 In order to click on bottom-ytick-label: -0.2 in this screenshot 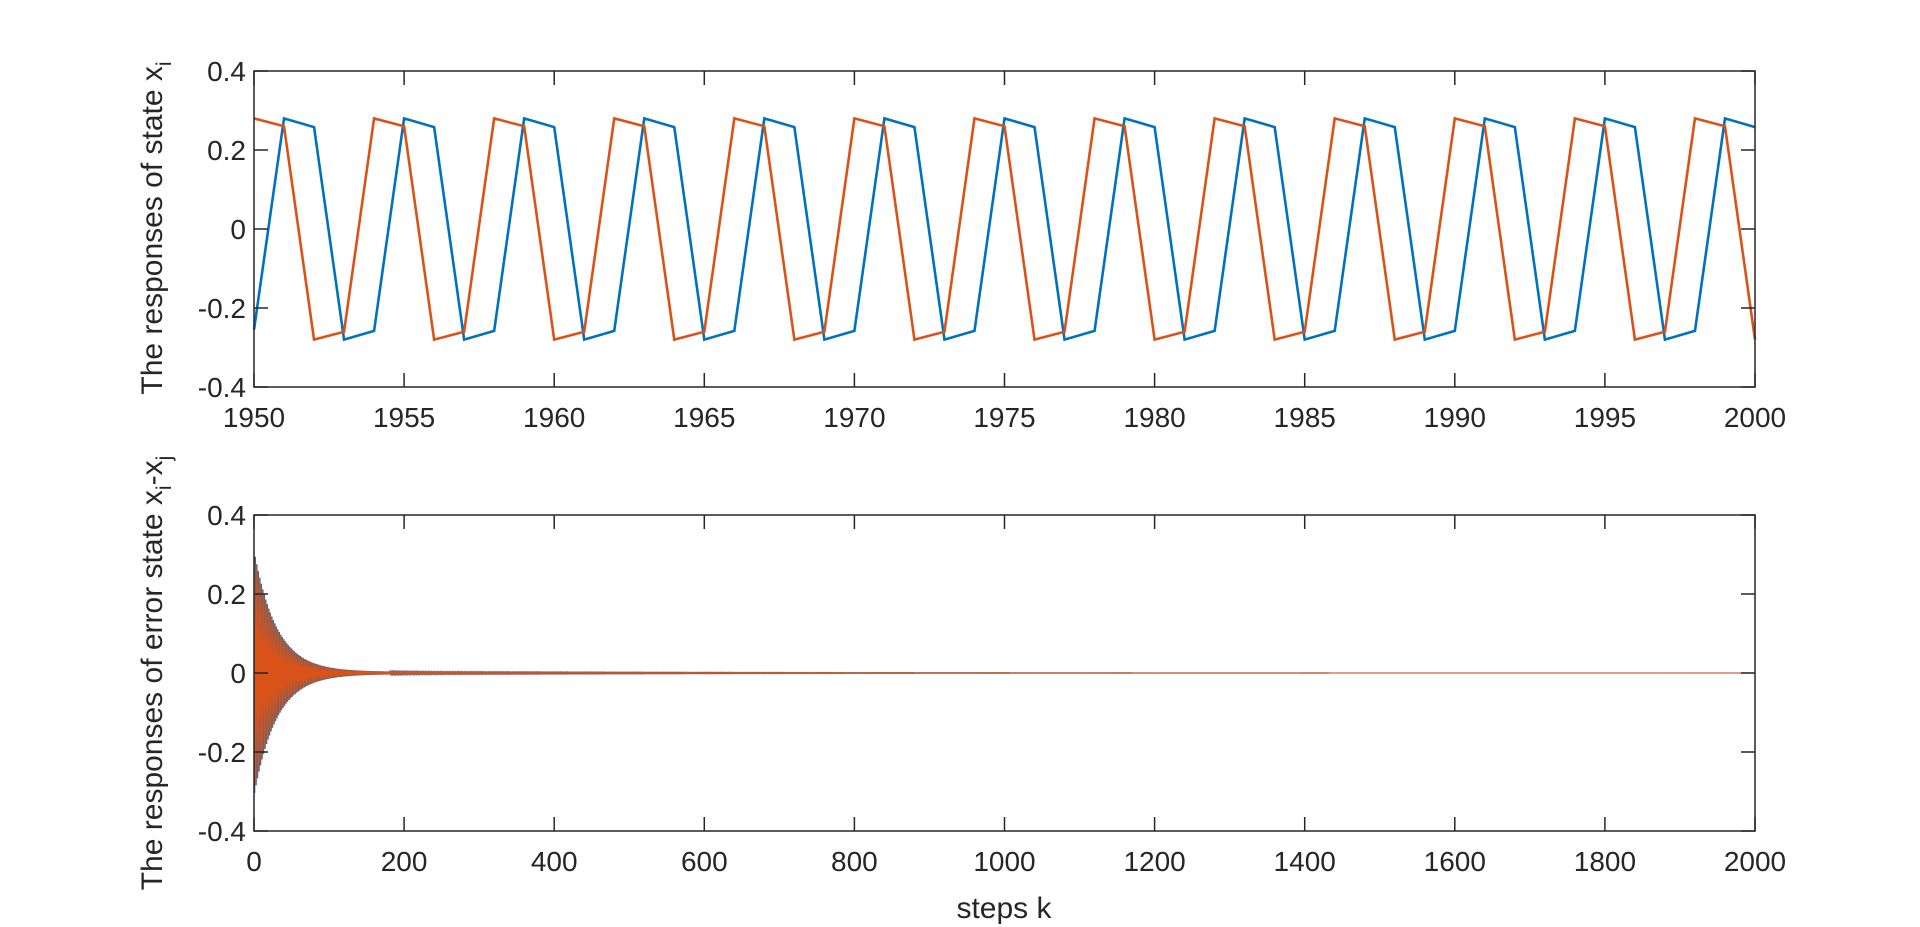, I will do `click(222, 752)`.